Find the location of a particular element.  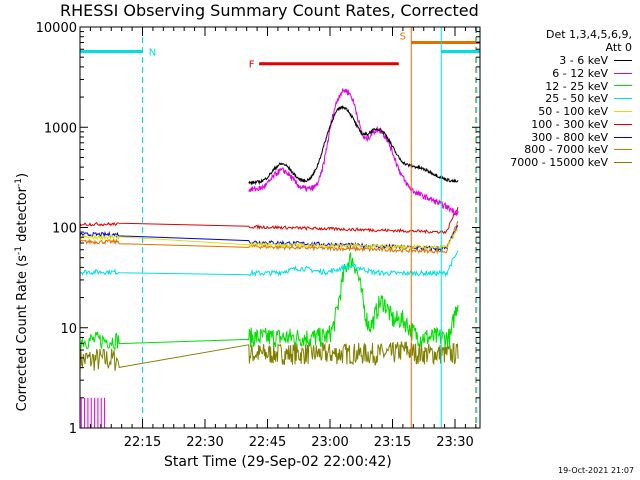

legend-entry: 100 - 300 keV is located at coordinates (556, 124).